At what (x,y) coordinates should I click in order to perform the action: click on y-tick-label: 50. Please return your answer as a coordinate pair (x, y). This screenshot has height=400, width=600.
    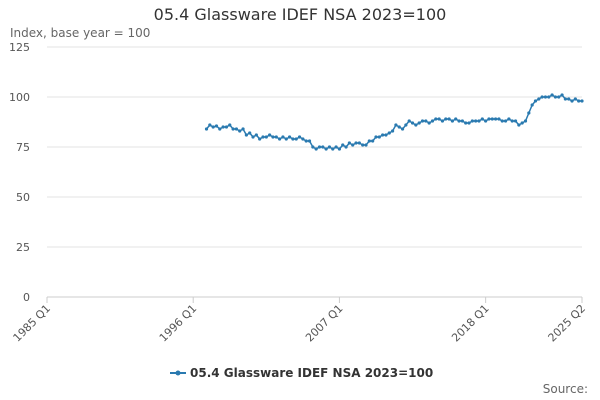
    Looking at the image, I should click on (23, 197).